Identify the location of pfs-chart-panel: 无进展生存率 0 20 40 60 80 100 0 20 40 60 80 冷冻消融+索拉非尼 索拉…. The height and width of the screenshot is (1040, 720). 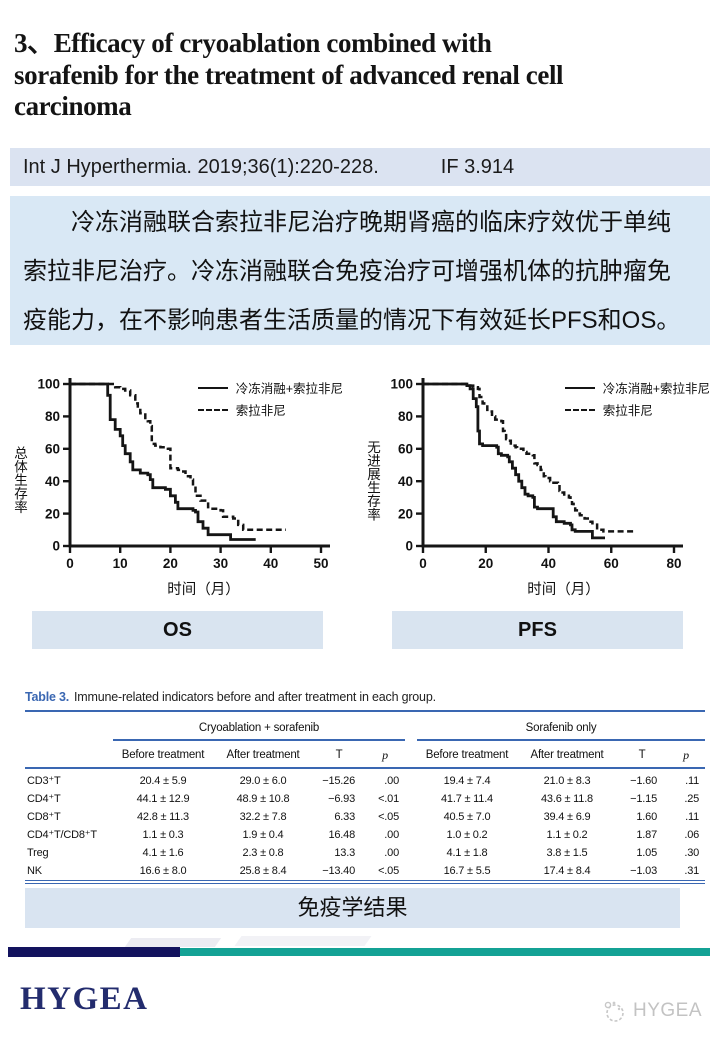
(537, 510).